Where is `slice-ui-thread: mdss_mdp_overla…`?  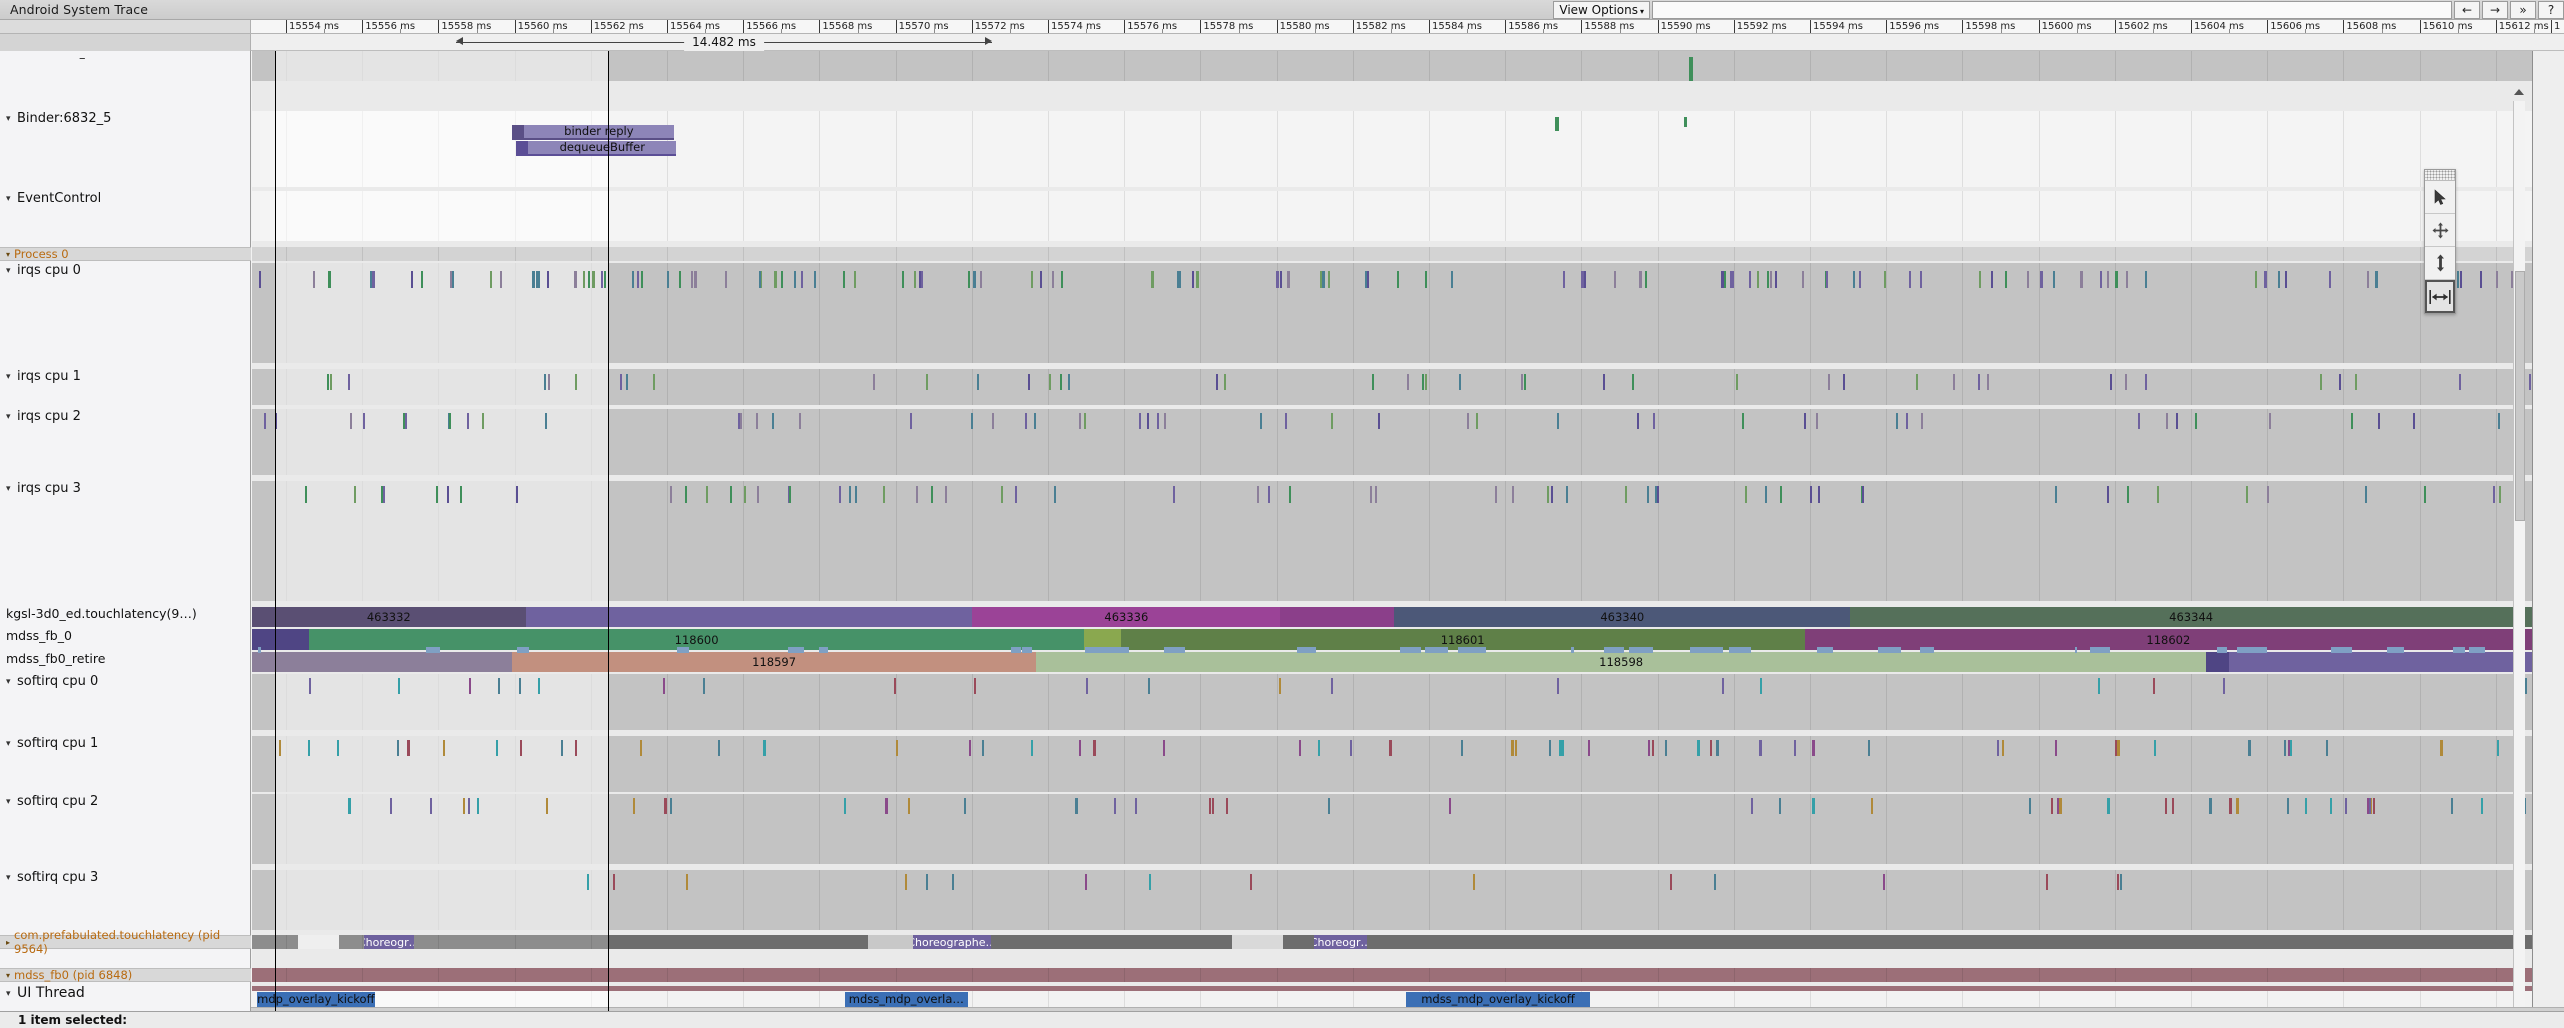 slice-ui-thread: mdss_mdp_overla… is located at coordinates (906, 999).